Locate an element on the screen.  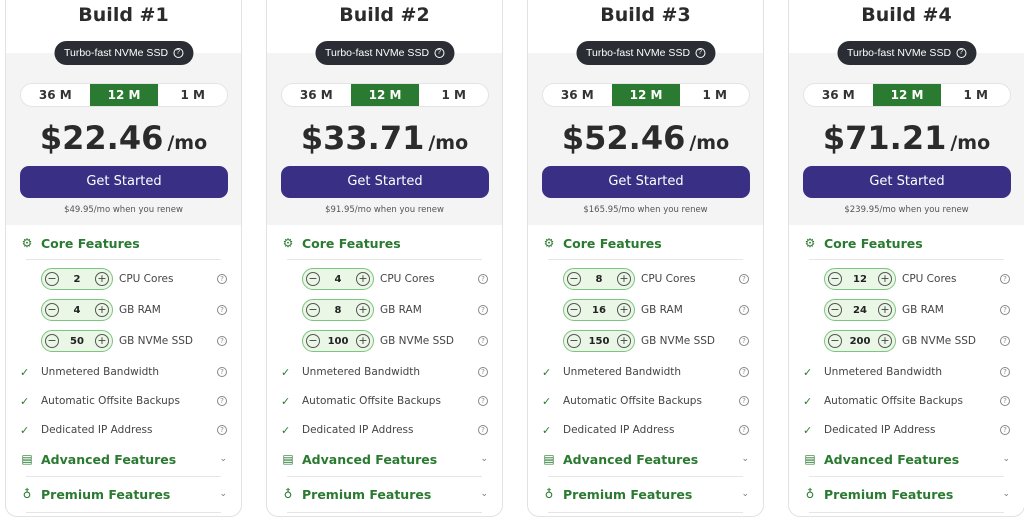
stepper-value: 12 is located at coordinates (860, 279).